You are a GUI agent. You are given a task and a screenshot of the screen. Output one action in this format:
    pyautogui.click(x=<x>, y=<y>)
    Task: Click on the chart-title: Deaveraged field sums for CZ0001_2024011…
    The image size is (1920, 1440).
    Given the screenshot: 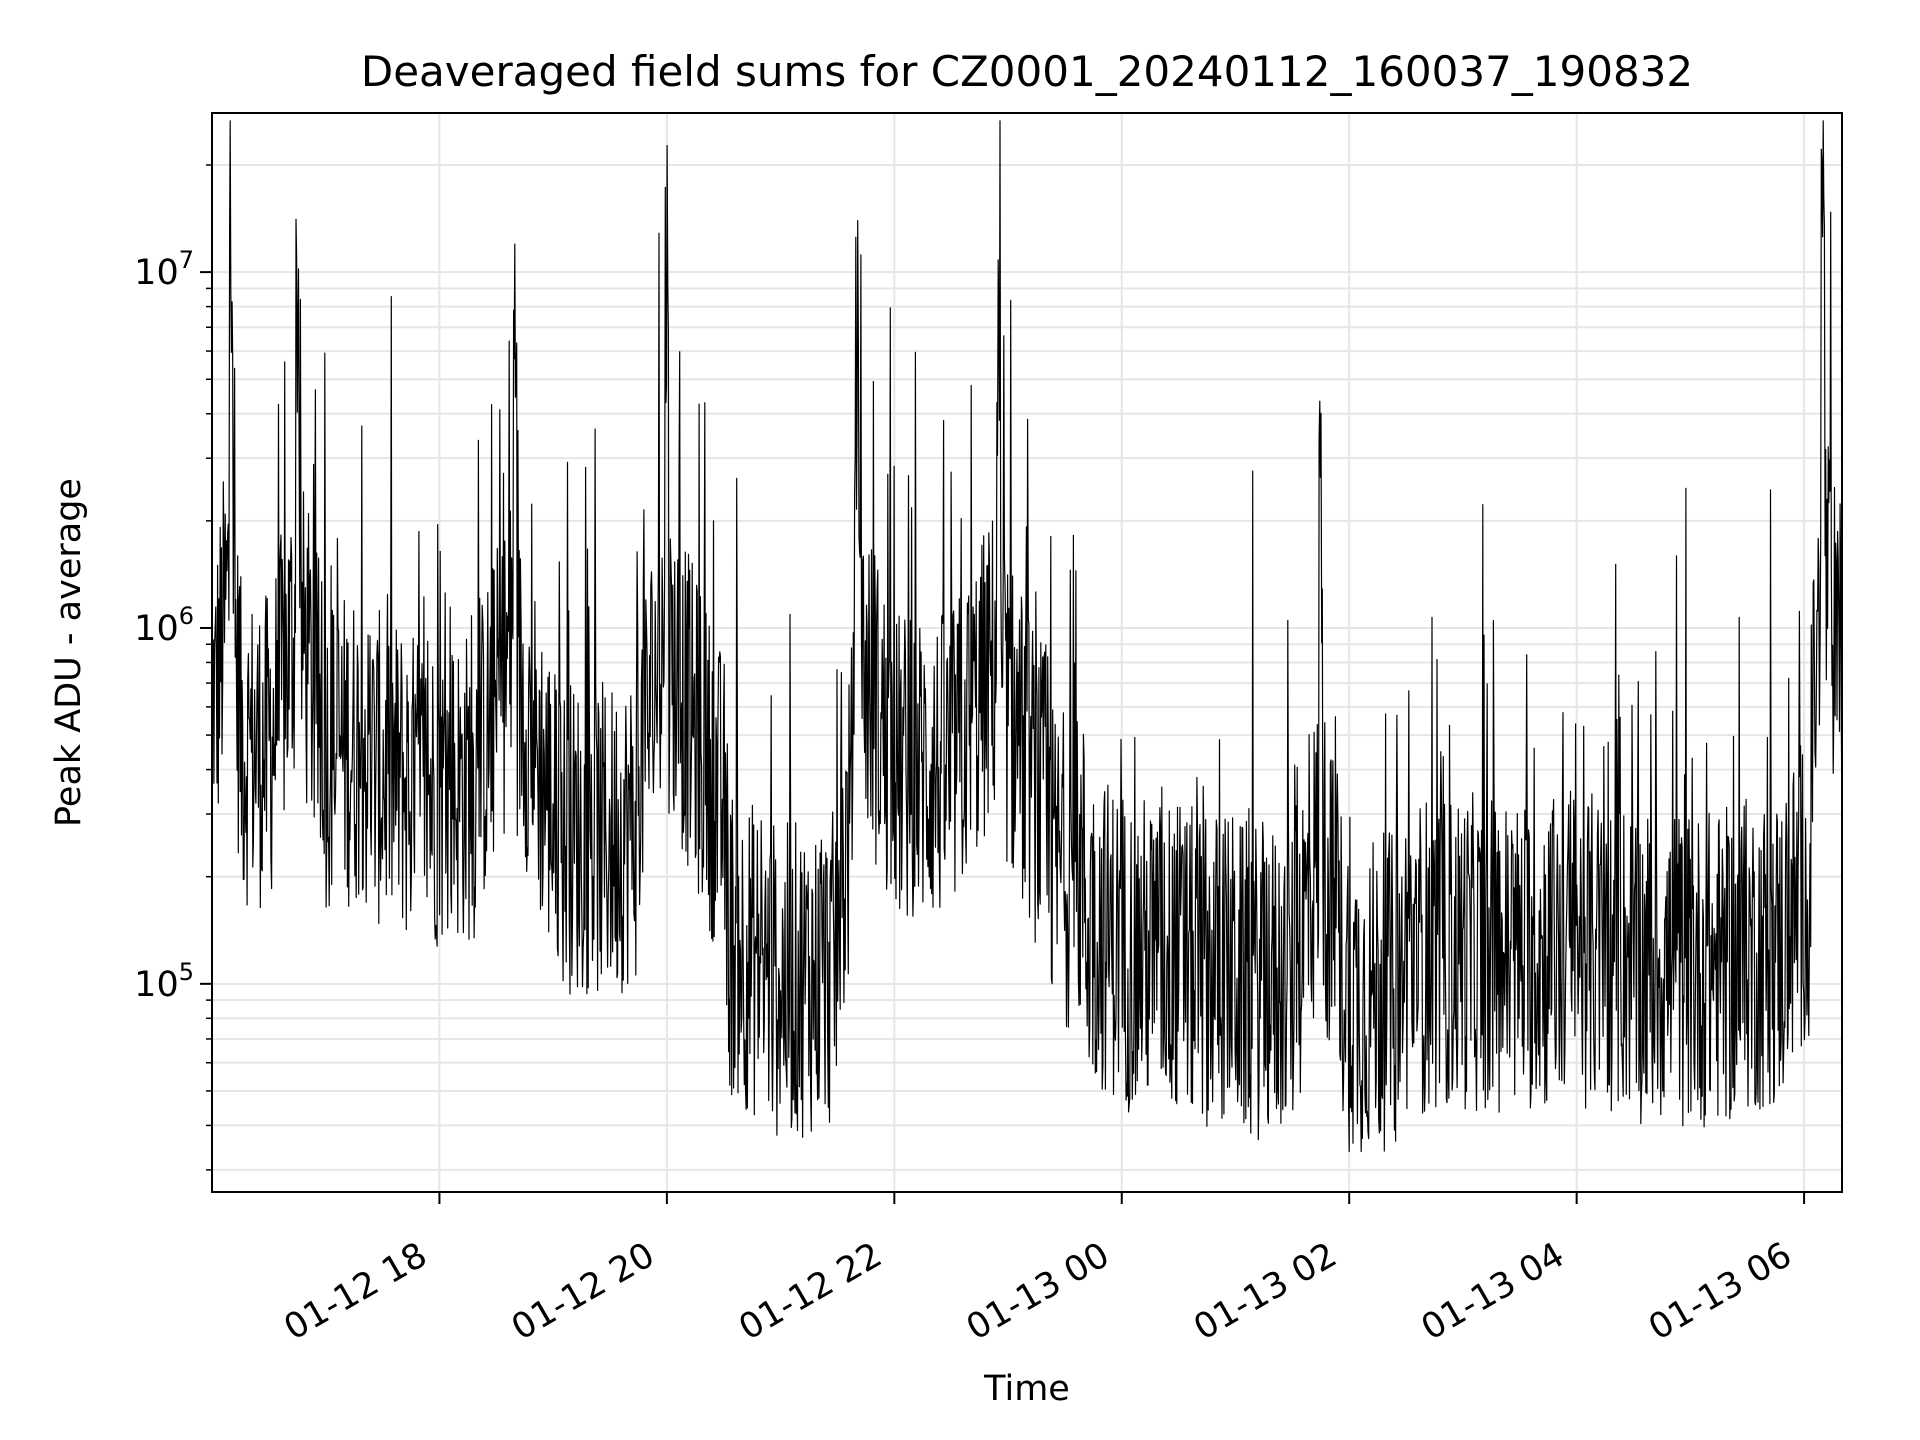 What is the action you would take?
    pyautogui.click(x=1027, y=71)
    